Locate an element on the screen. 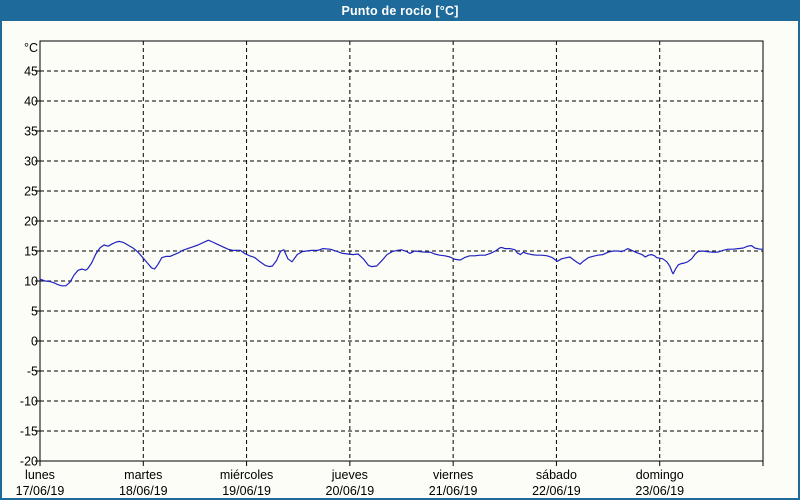  y-axis-label: 35 is located at coordinates (31, 132).